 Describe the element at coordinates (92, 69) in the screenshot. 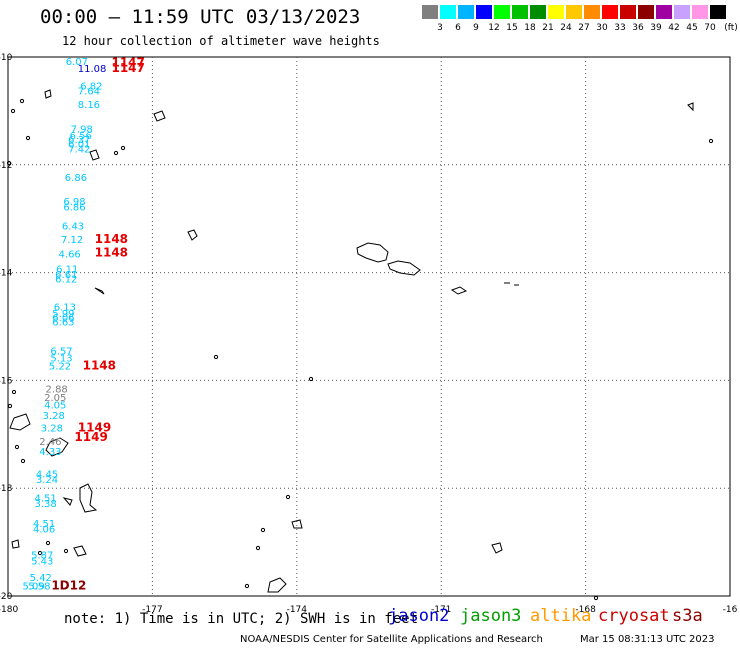

I see `wave-height-value: 11.08` at that location.